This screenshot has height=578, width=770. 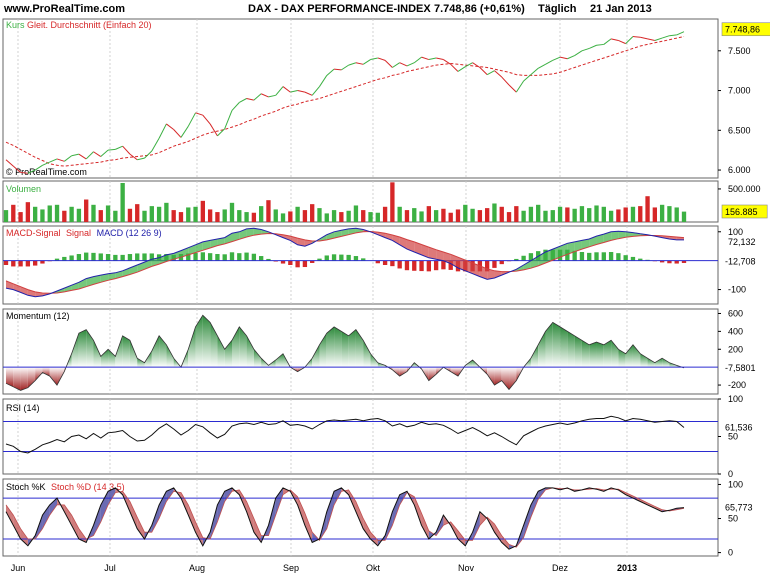 What do you see at coordinates (197, 568) in the screenshot?
I see `month-label-aug: Aug` at bounding box center [197, 568].